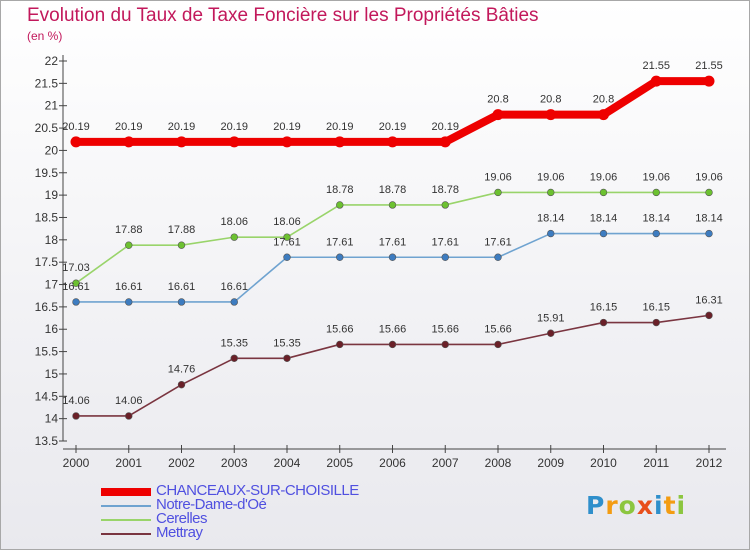  I want to click on y-tick-label: 18.5, so click(47, 217).